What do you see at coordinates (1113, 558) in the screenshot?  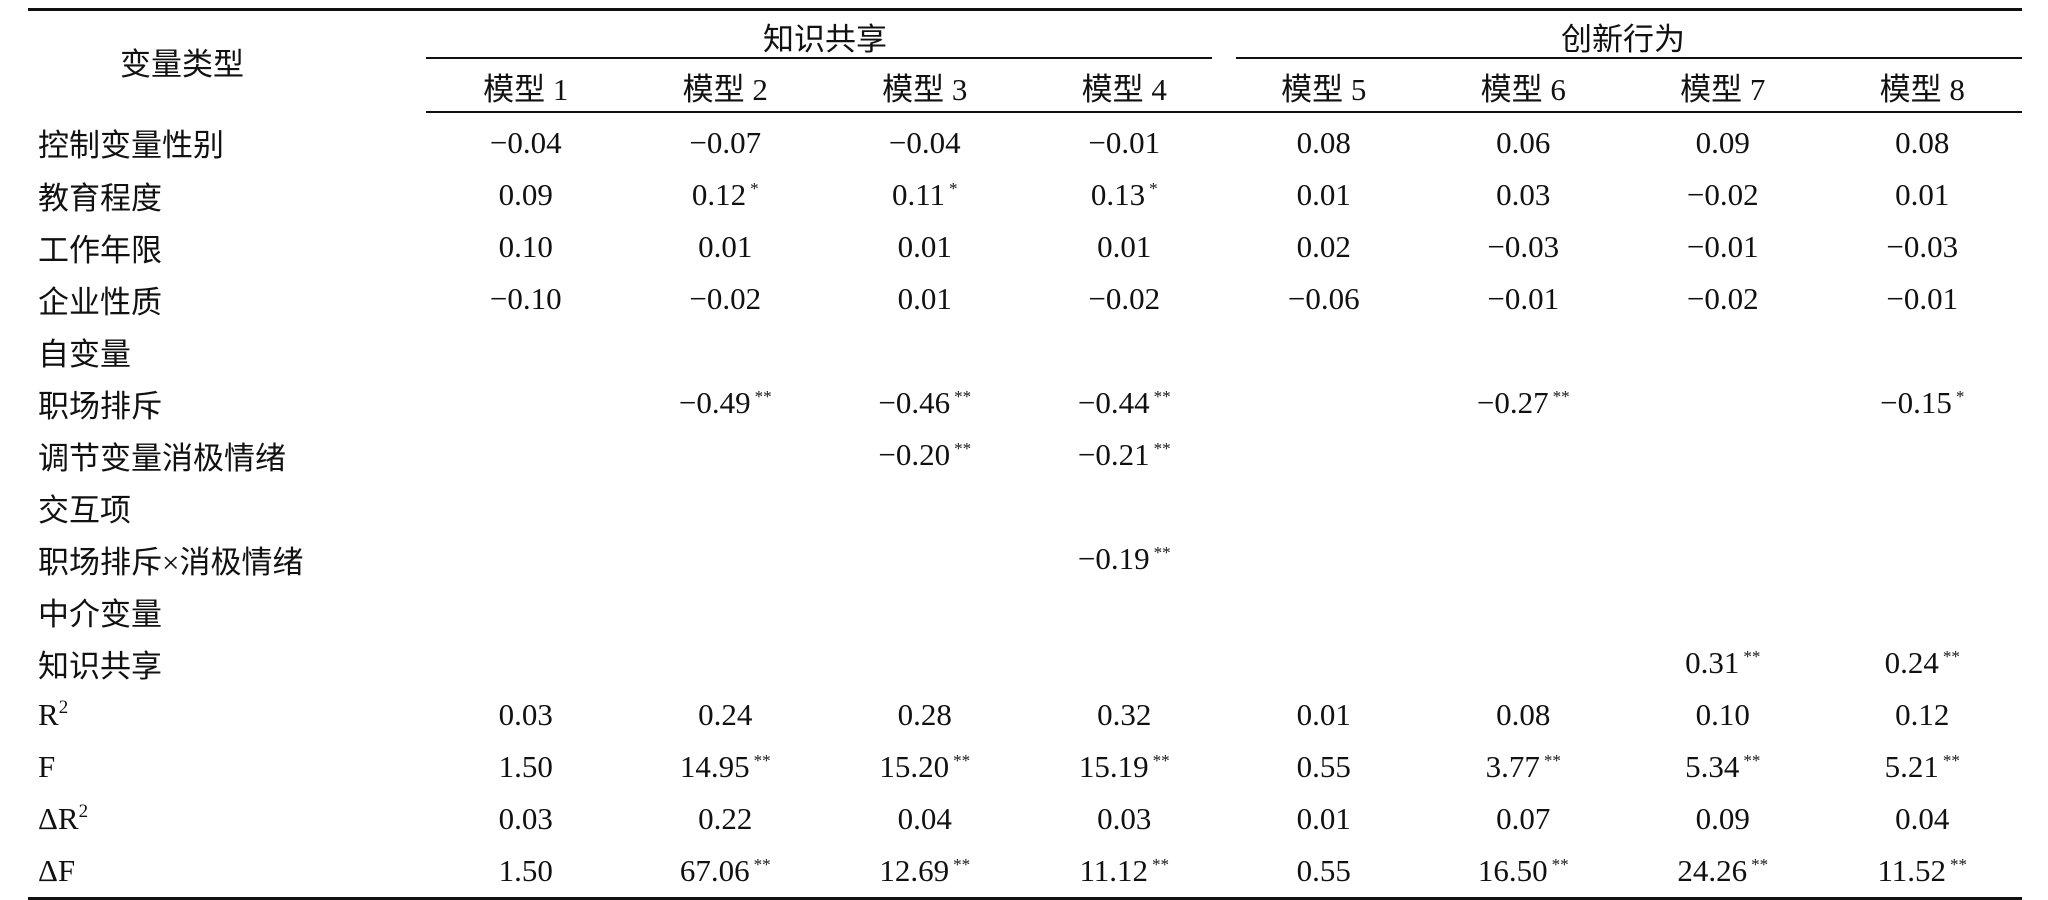 I see `cell-value: −0.19` at bounding box center [1113, 558].